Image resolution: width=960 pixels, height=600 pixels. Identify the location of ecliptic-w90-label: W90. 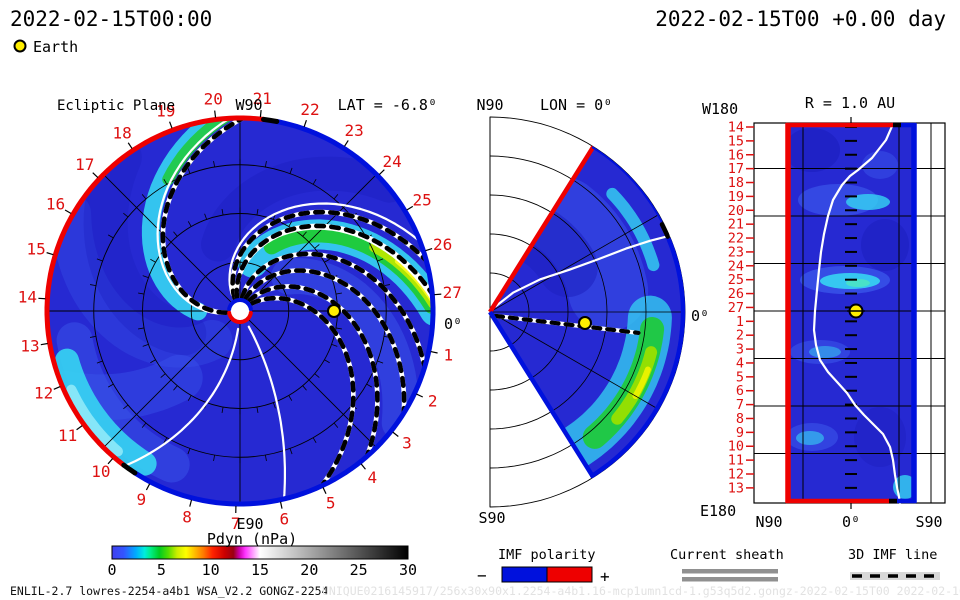
(248, 105).